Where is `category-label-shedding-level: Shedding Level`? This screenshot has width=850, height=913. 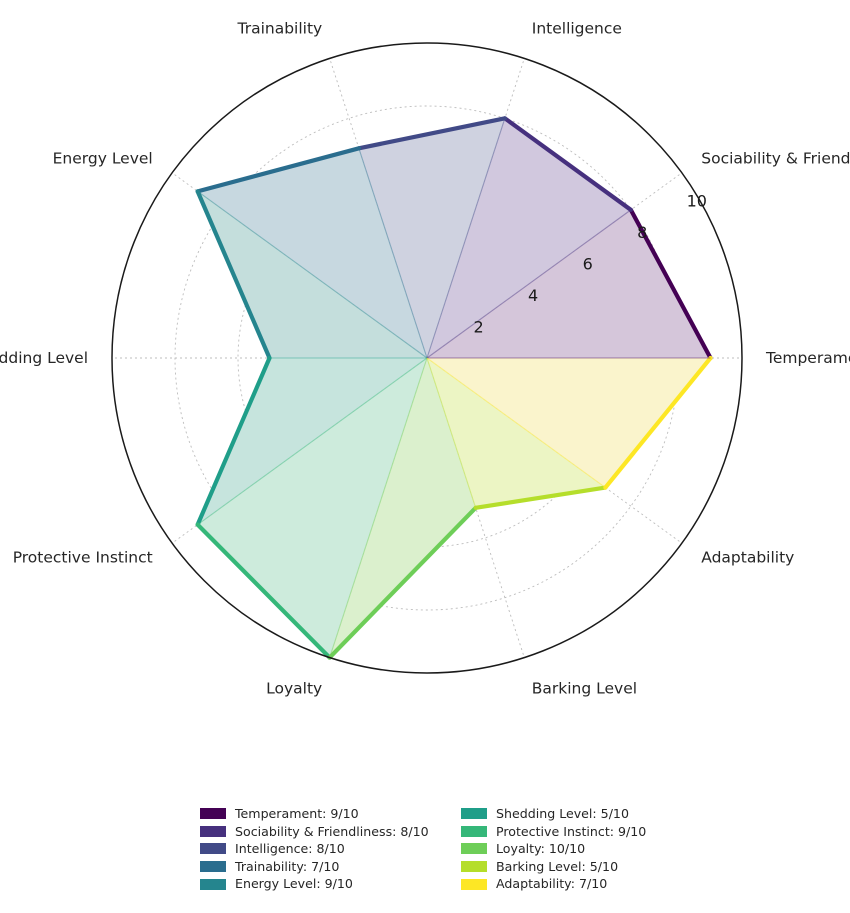 category-label-shedding-level: Shedding Level is located at coordinates (44, 358).